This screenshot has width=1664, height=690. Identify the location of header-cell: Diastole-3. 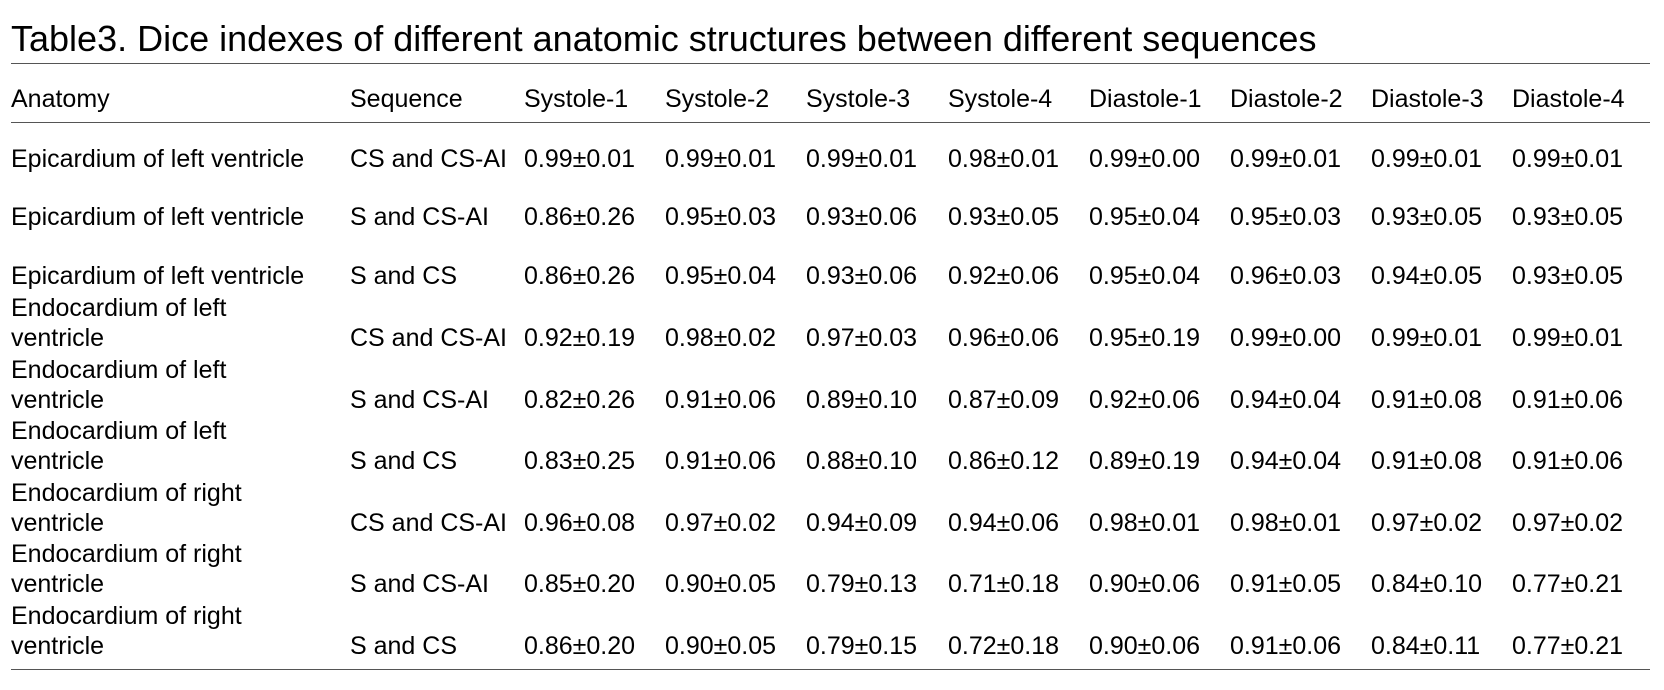
(1427, 99).